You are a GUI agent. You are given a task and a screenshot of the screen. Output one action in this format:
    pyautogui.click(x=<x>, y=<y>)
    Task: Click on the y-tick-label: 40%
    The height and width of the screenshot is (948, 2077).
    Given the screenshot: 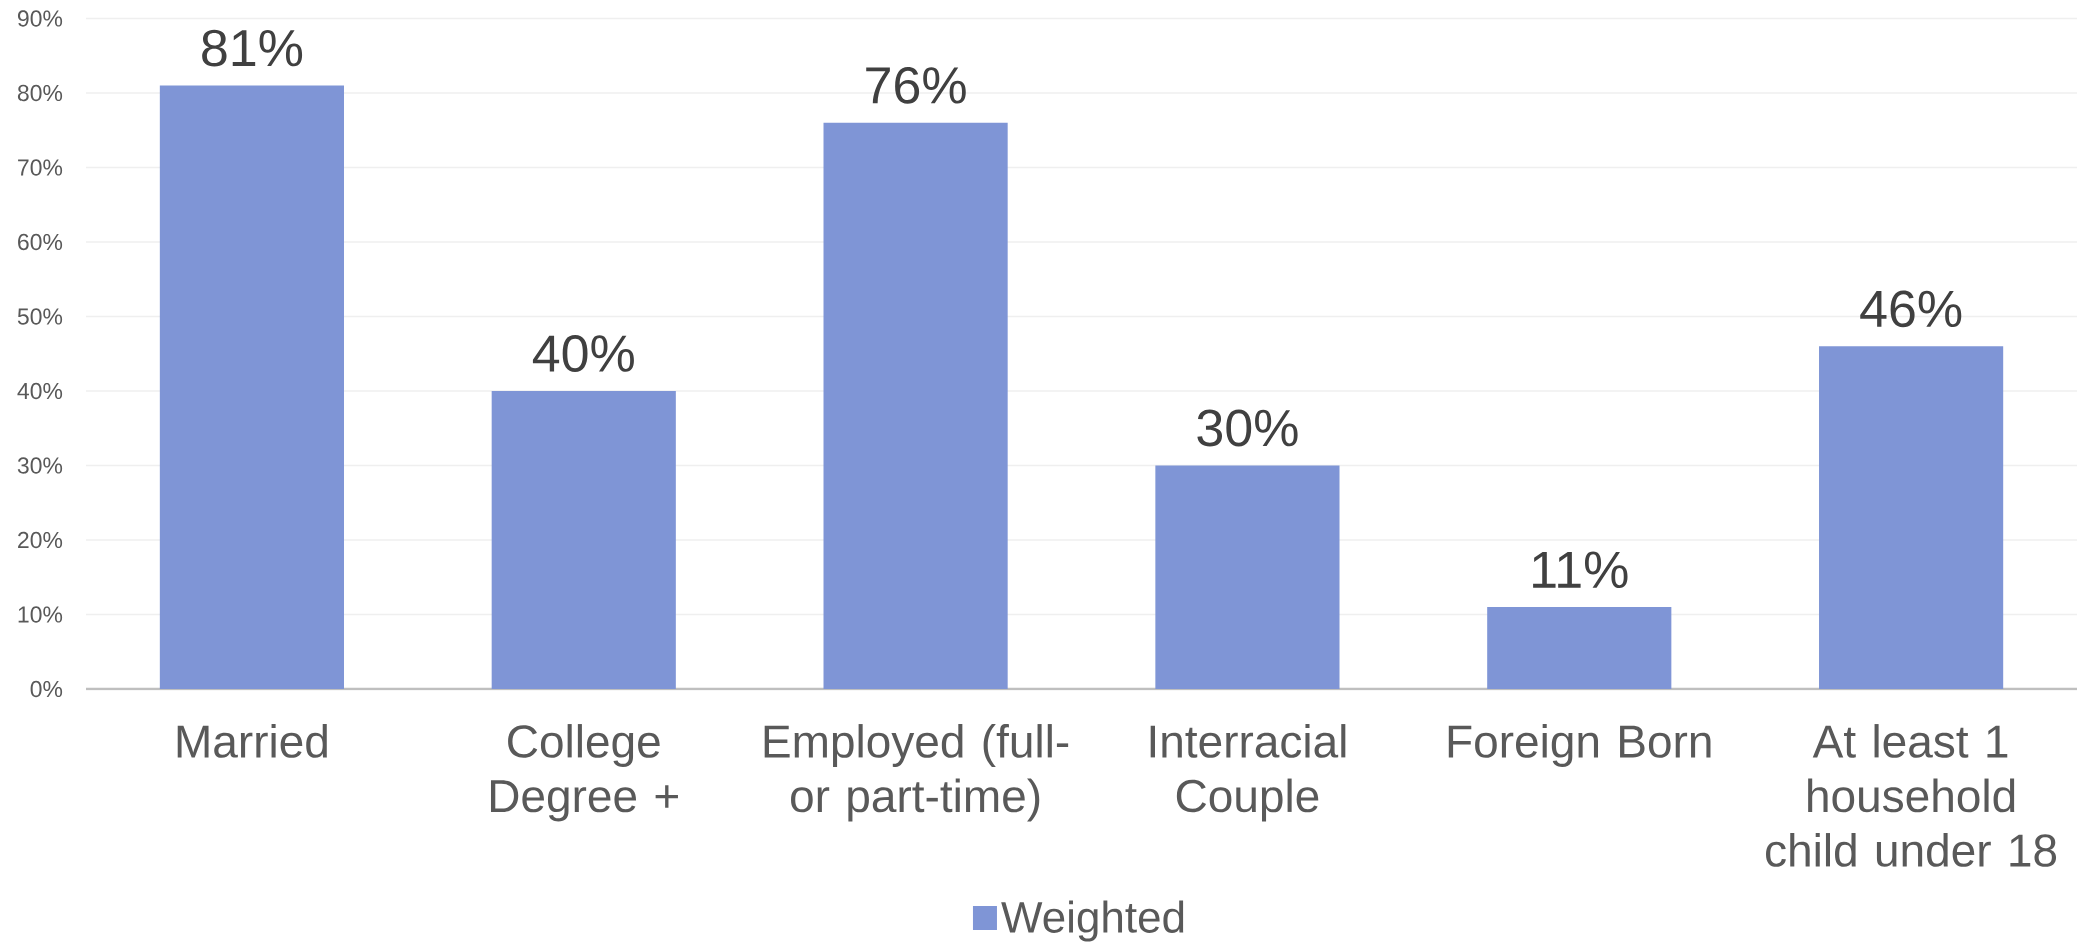 What is the action you would take?
    pyautogui.click(x=40, y=391)
    